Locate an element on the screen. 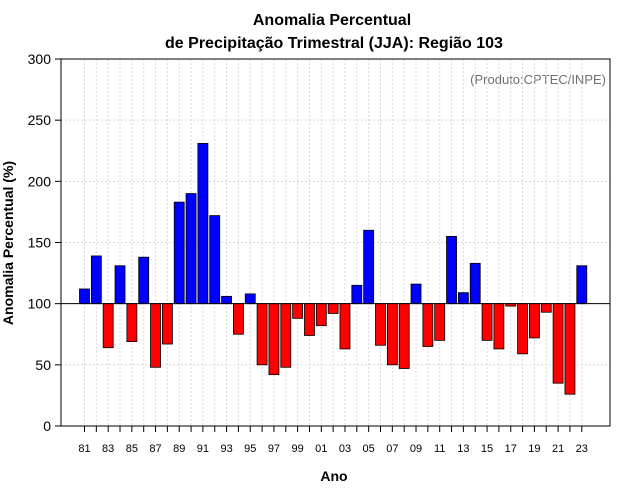 This screenshot has width=640, height=500. bar-1997 is located at coordinates (274, 339).